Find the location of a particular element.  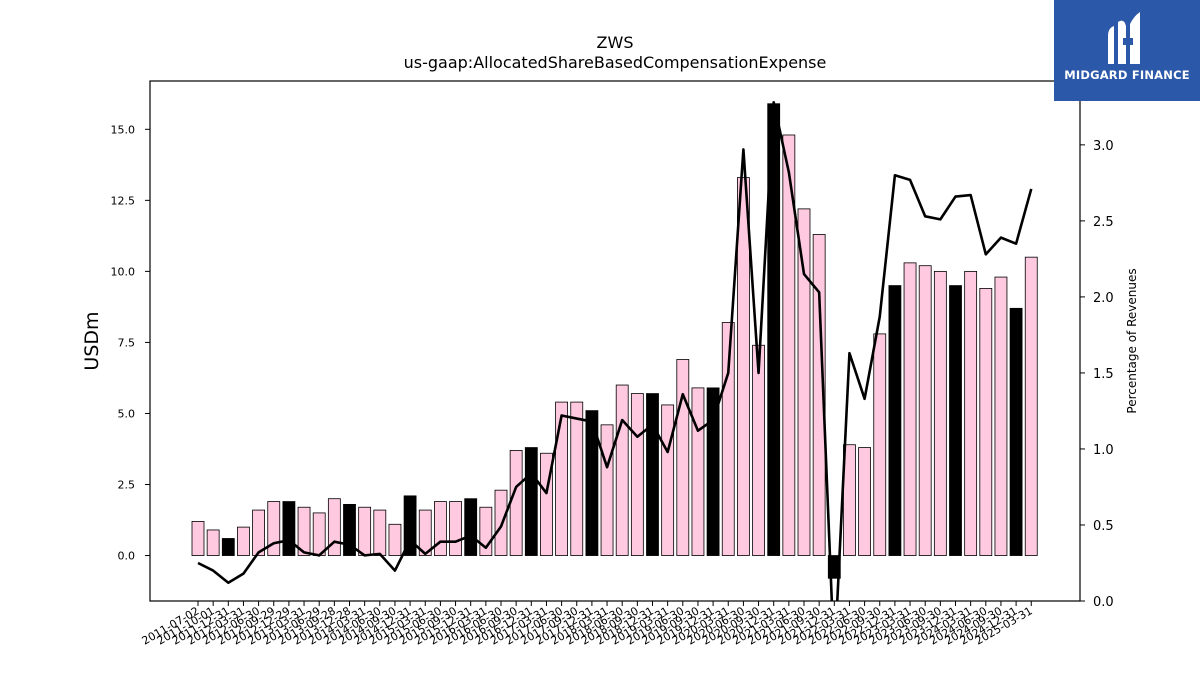

y-axis-label: USDm is located at coordinates (92, 340).